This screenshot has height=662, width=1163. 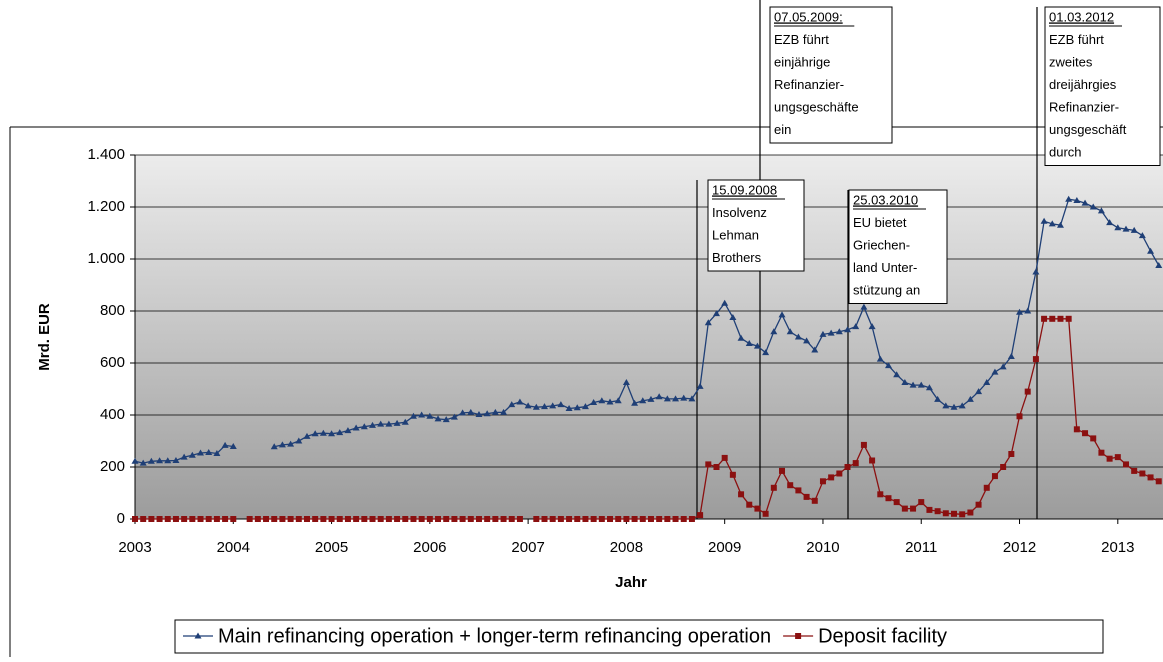 I want to click on y-tick-label: 800, so click(x=112, y=310).